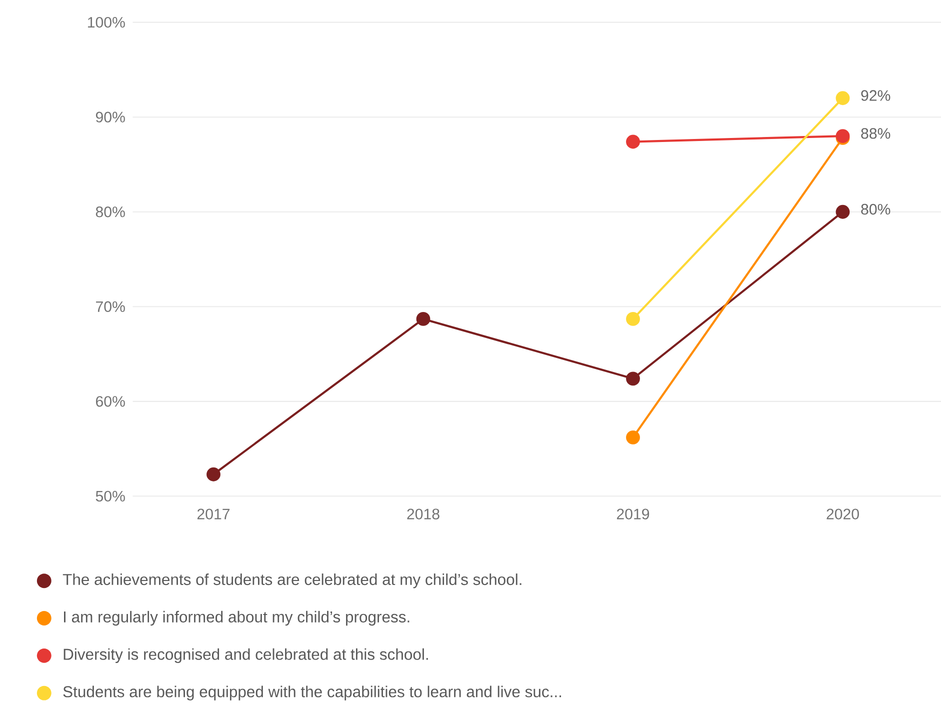 The height and width of the screenshot is (707, 941). What do you see at coordinates (246, 656) in the screenshot?
I see `legend-label: Diversity is recognised and celebrated at this school.` at bounding box center [246, 656].